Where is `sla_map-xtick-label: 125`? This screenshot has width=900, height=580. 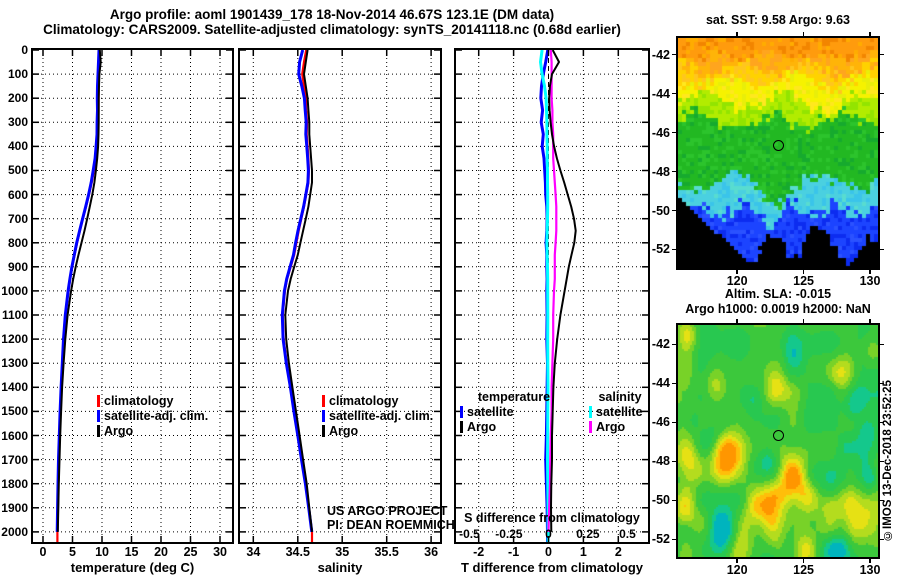 sla_map-xtick-label: 125 is located at coordinates (803, 570).